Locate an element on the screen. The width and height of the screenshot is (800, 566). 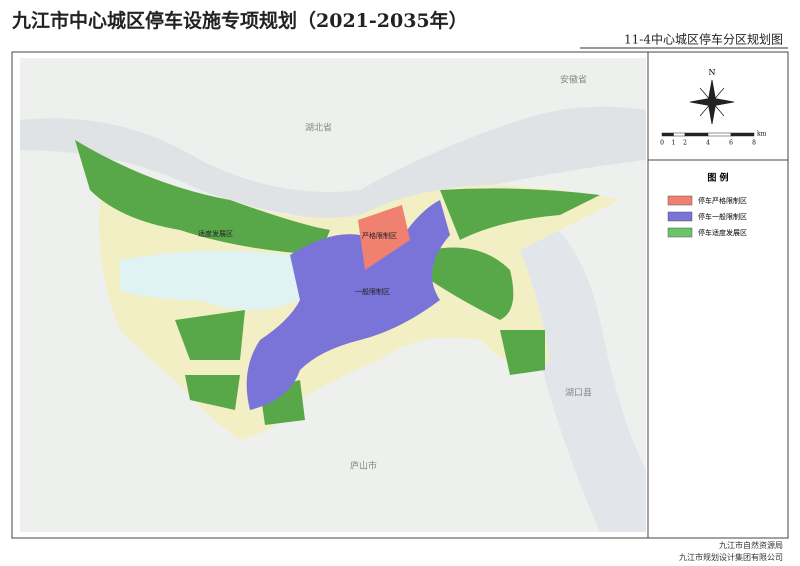
legend-title: 图 例 is located at coordinates (717, 178).